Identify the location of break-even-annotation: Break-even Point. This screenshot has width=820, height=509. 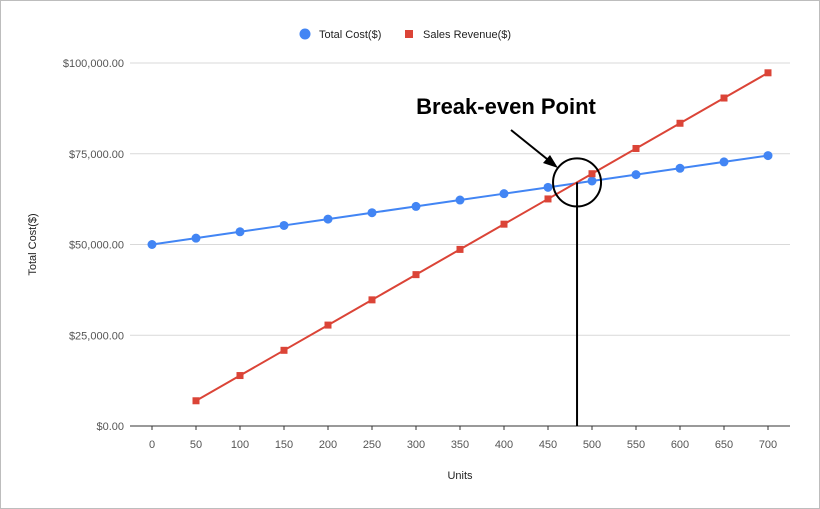
(509, 260).